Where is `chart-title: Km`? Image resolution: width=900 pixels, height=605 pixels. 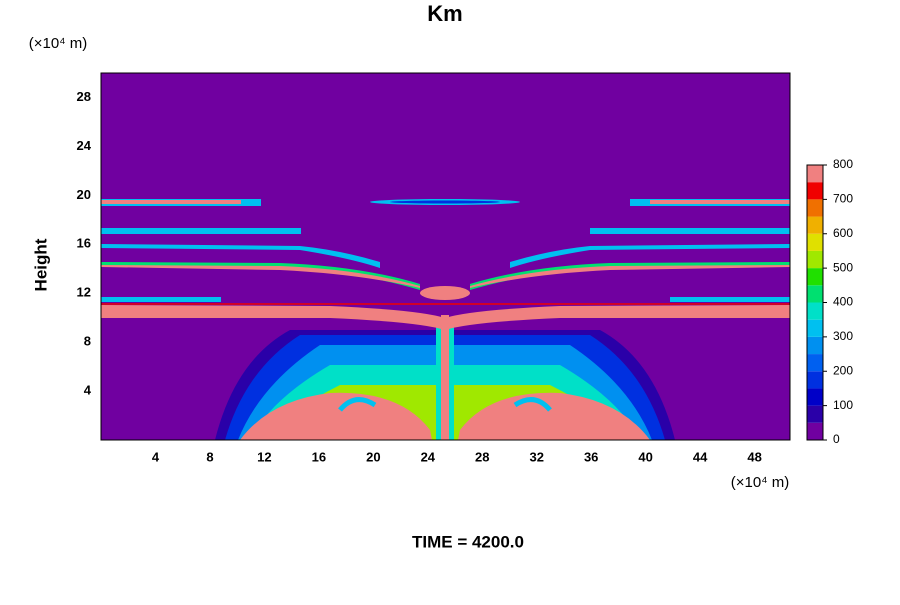
chart-title: Km is located at coordinates (444, 13).